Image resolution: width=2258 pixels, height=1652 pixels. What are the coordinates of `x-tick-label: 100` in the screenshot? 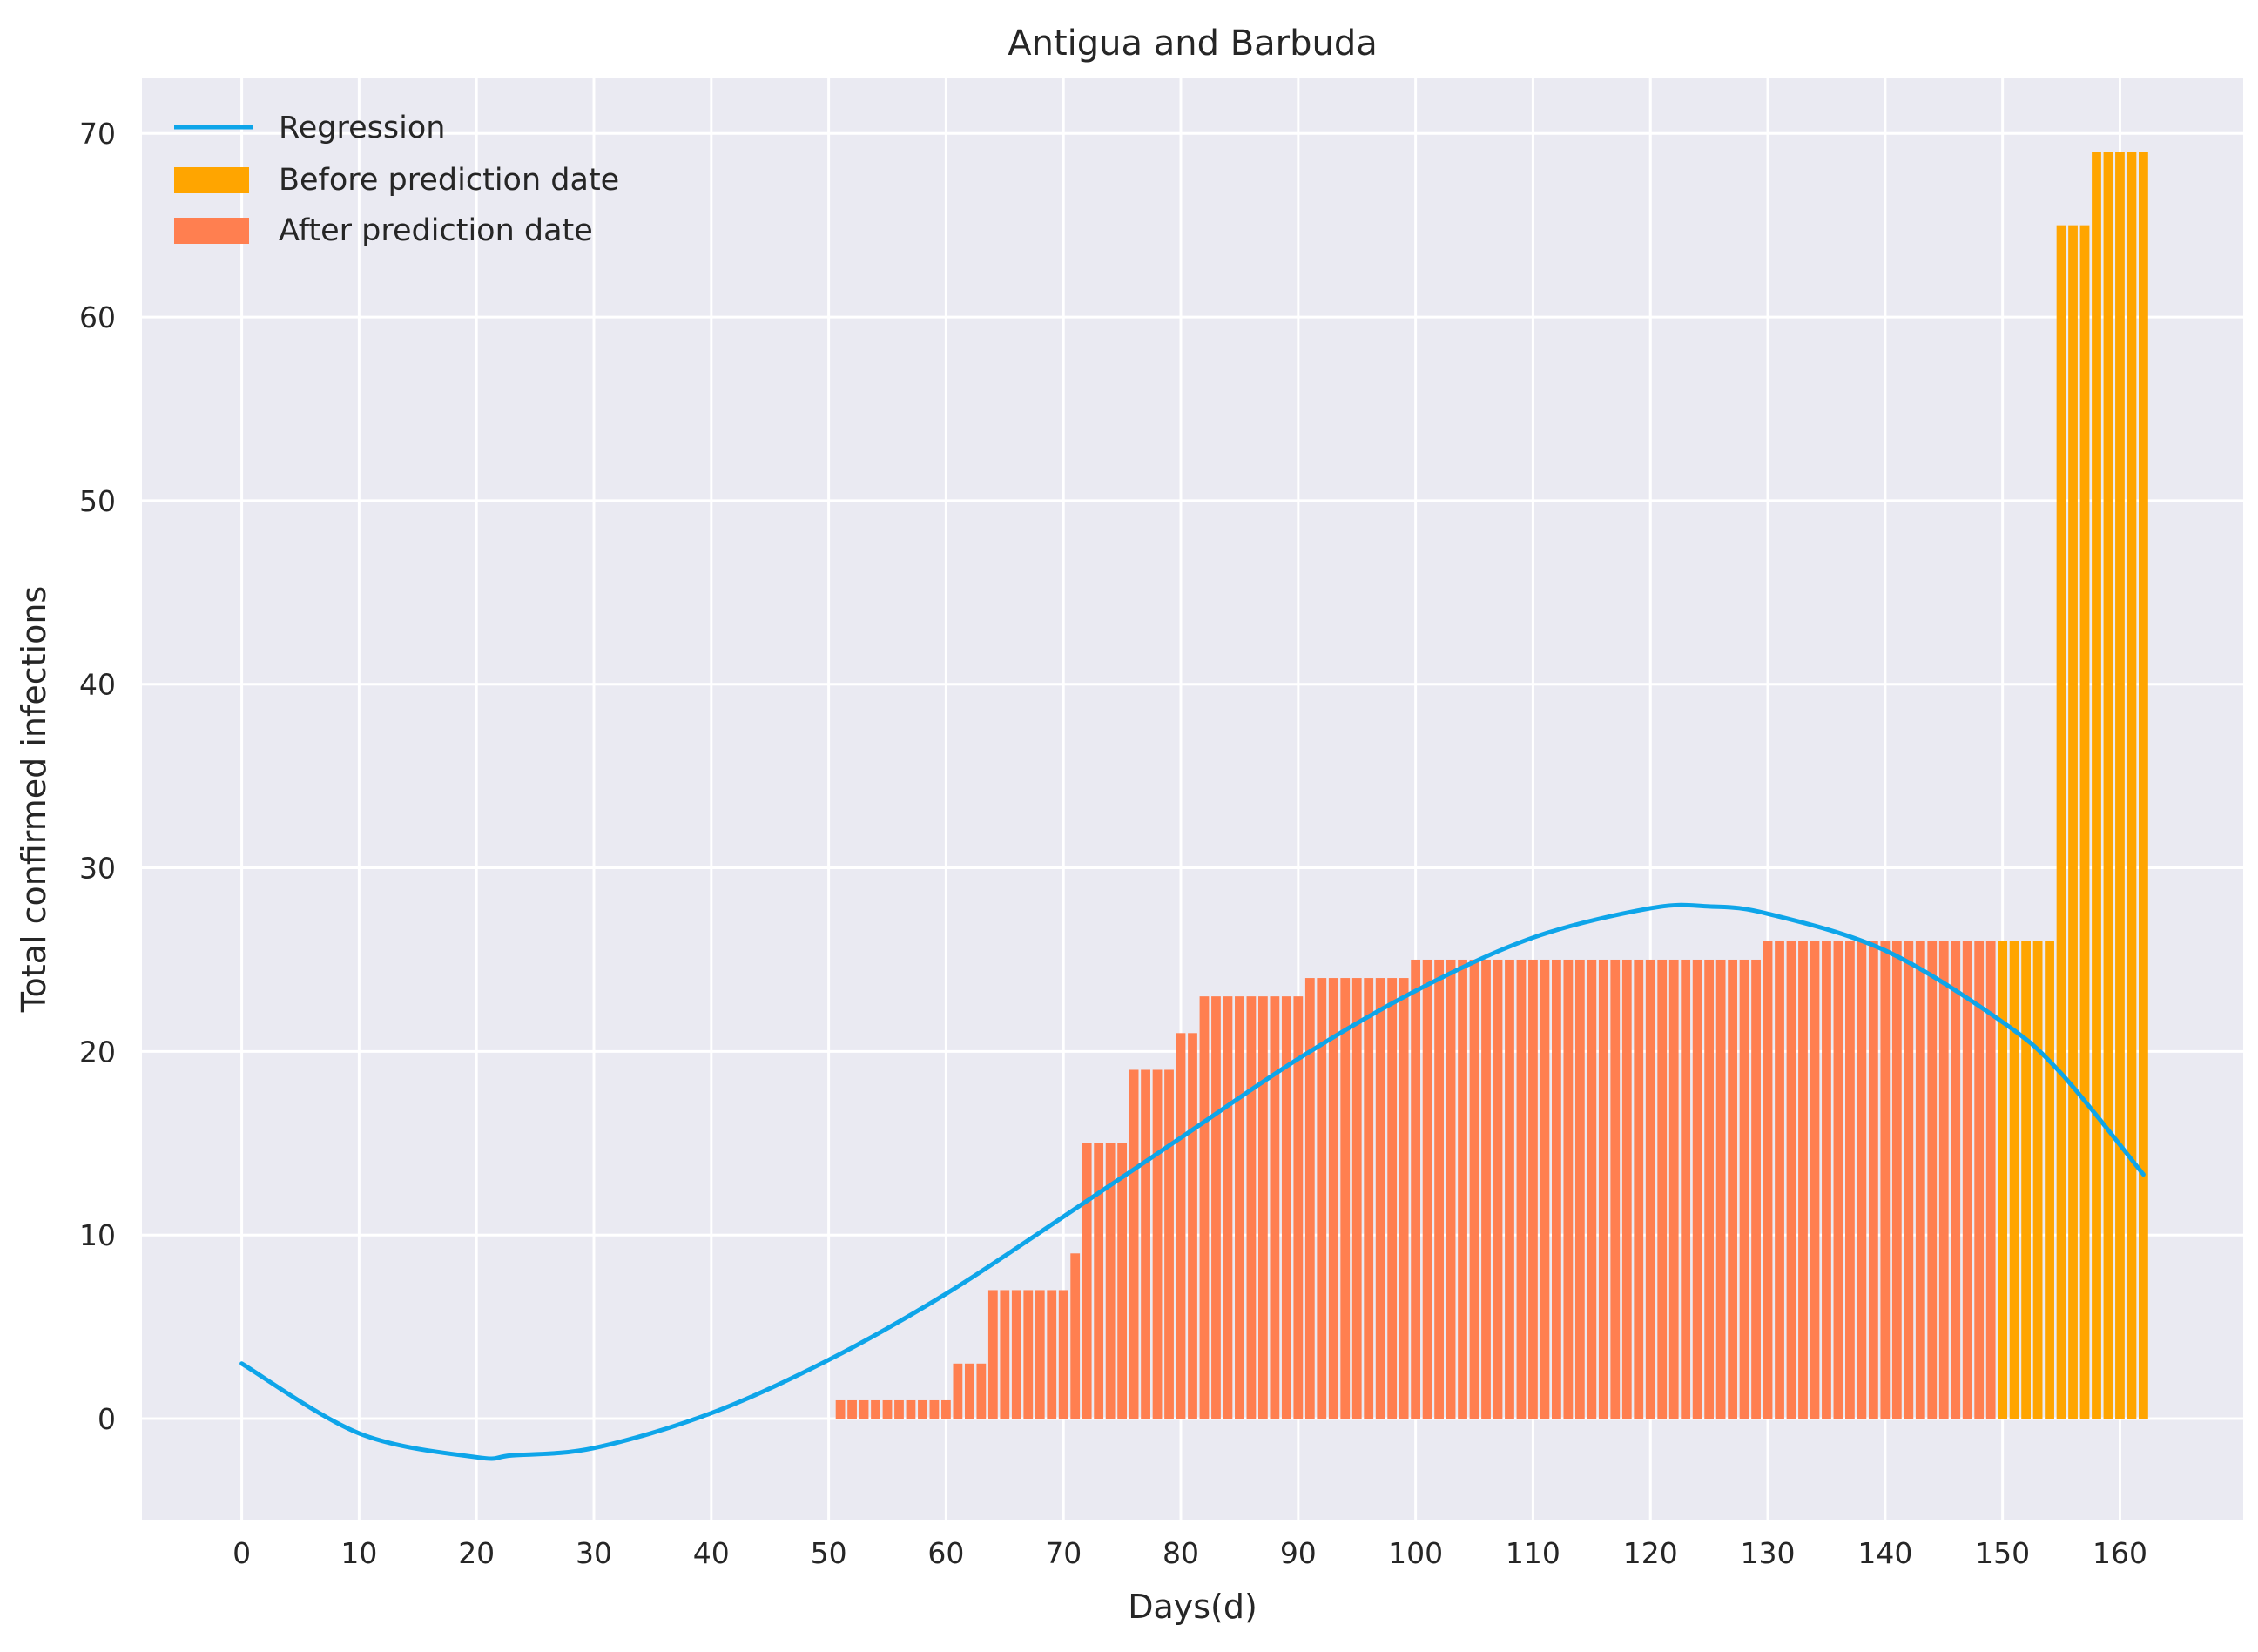 It's located at (1415, 1553).